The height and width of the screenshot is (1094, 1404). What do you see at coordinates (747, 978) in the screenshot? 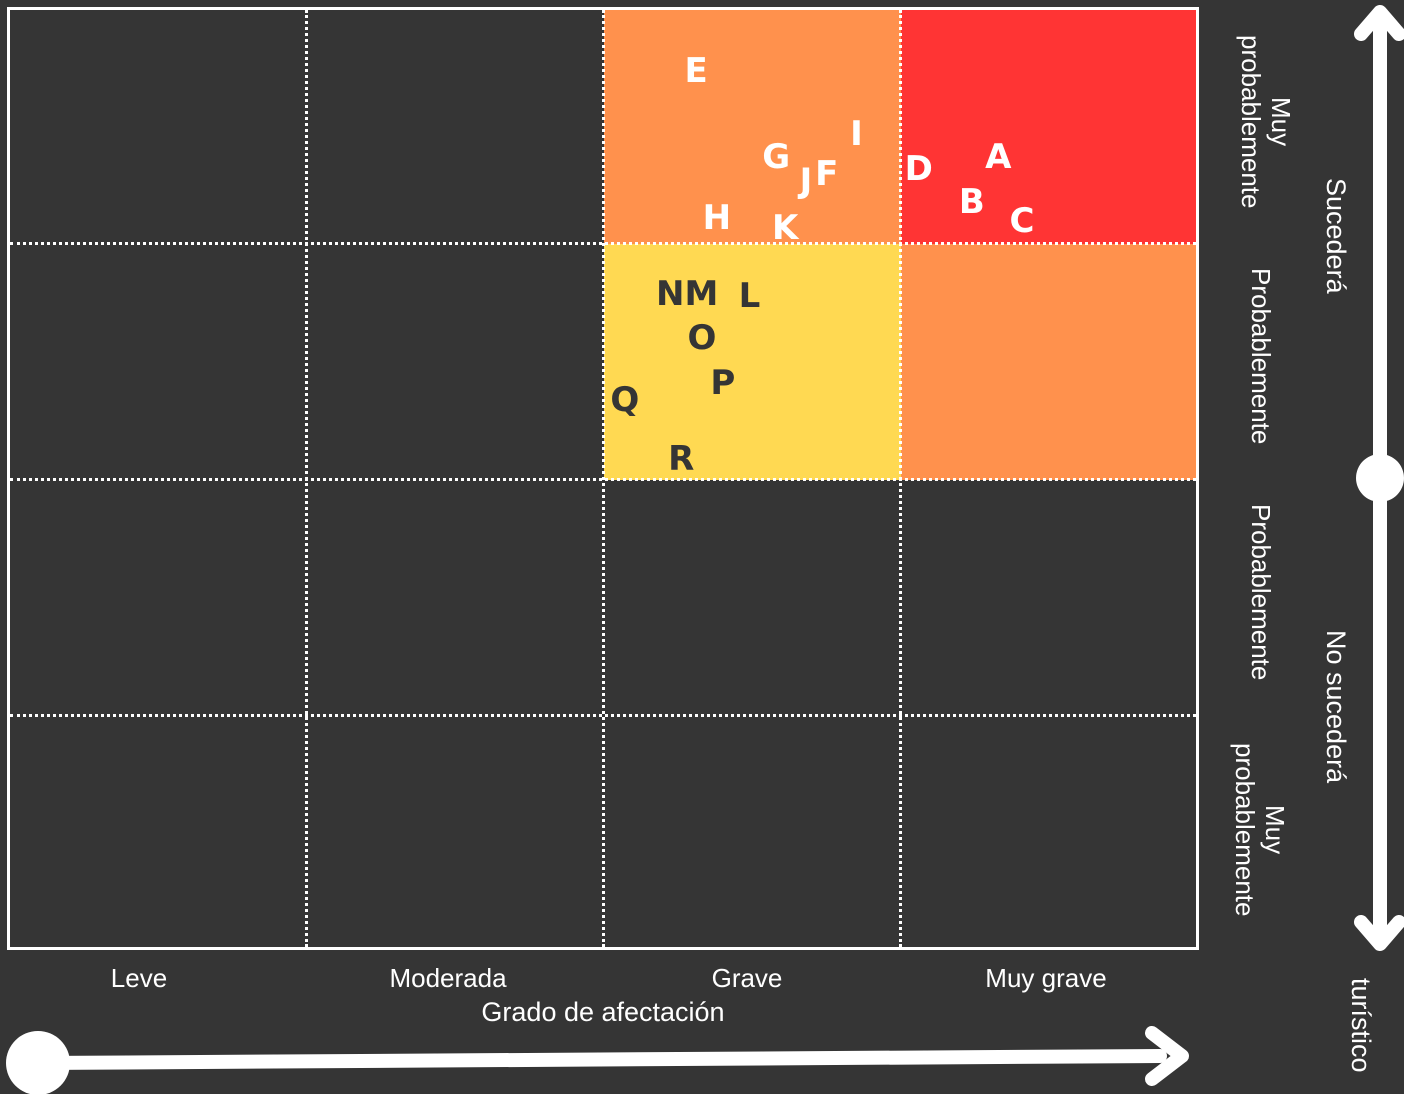
I see `column-label-grave: Grave` at bounding box center [747, 978].